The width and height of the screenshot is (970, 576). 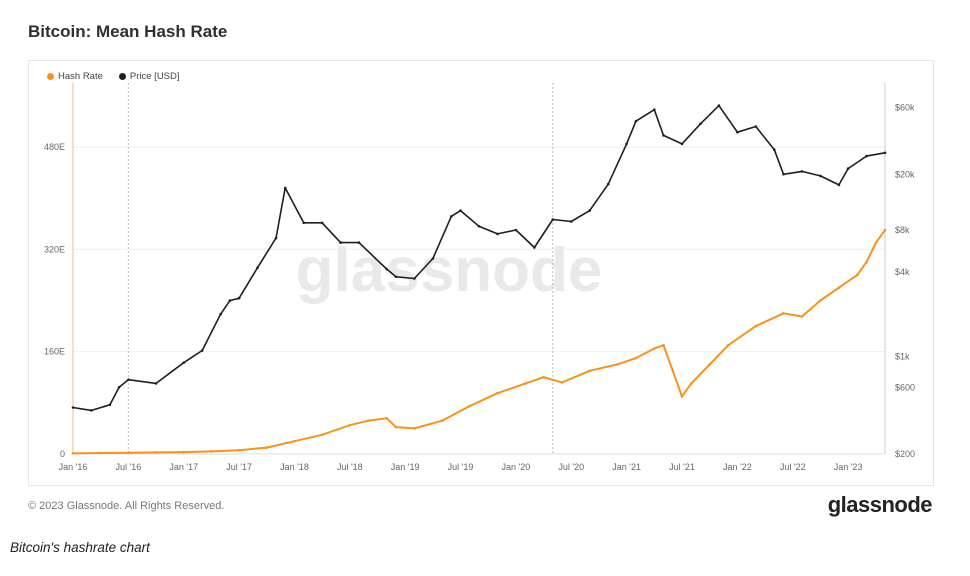 I want to click on y-right-tick-label: $200, so click(x=905, y=454).